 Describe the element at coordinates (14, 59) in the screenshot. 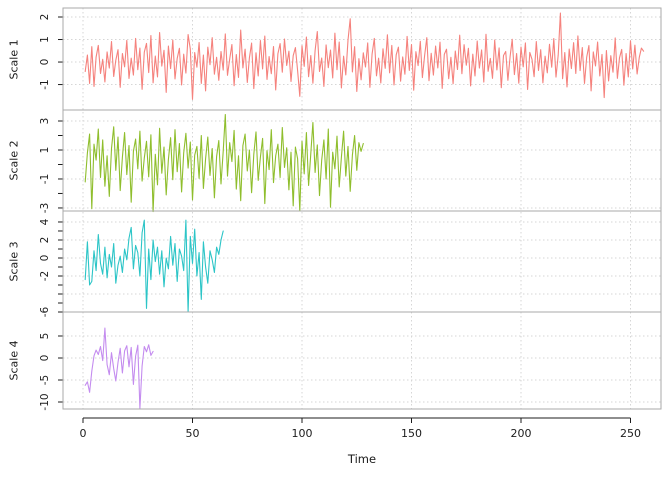

I see `y-axis-title-scale-1: Scale 1` at that location.